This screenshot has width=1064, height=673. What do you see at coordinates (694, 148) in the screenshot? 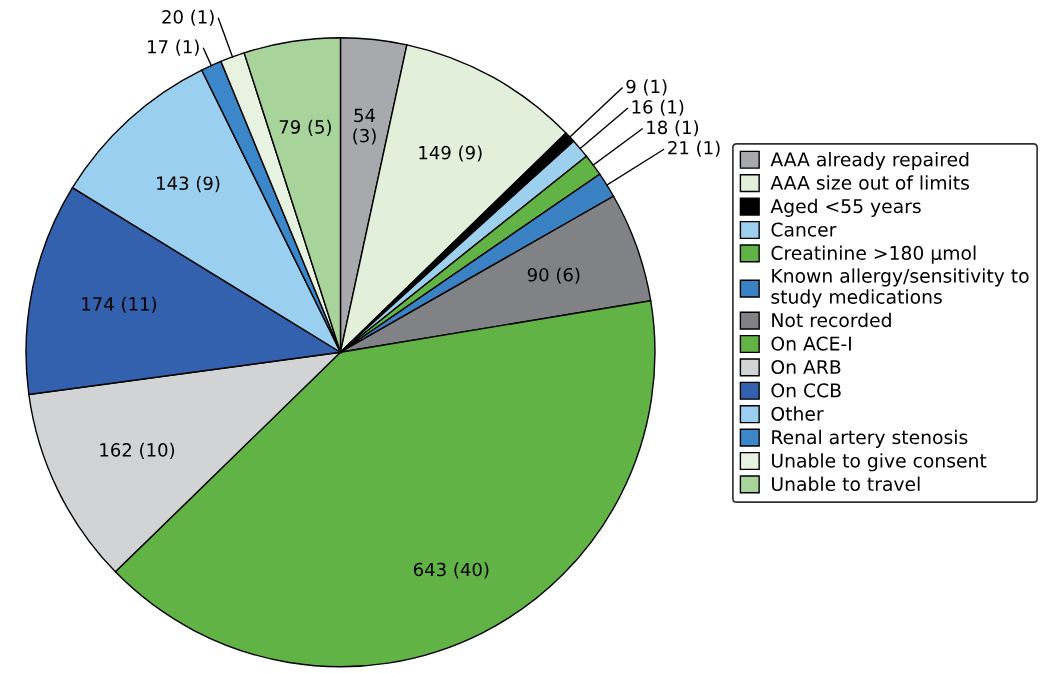
I see `data-label: 21 (1)` at bounding box center [694, 148].